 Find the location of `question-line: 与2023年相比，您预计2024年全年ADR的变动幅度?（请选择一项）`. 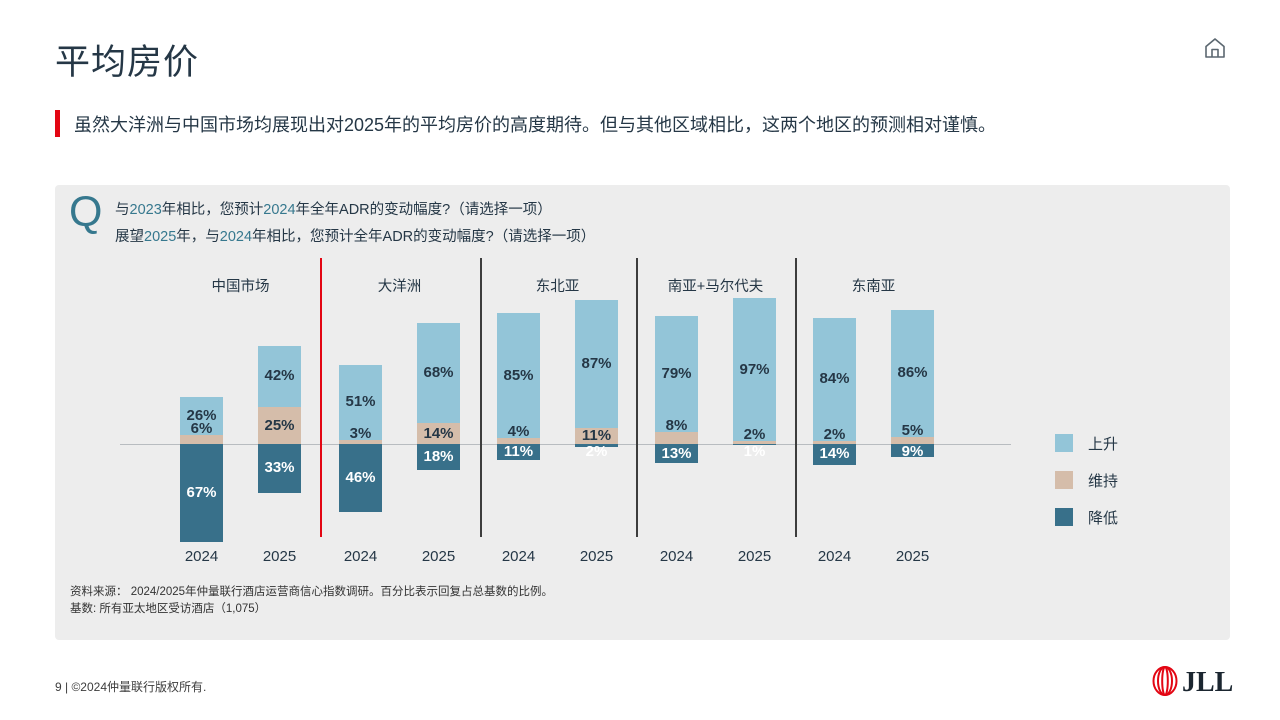

question-line: 与2023年相比，您预计2024年全年ADR的变动幅度?（请选择一项） is located at coordinates (355, 210).